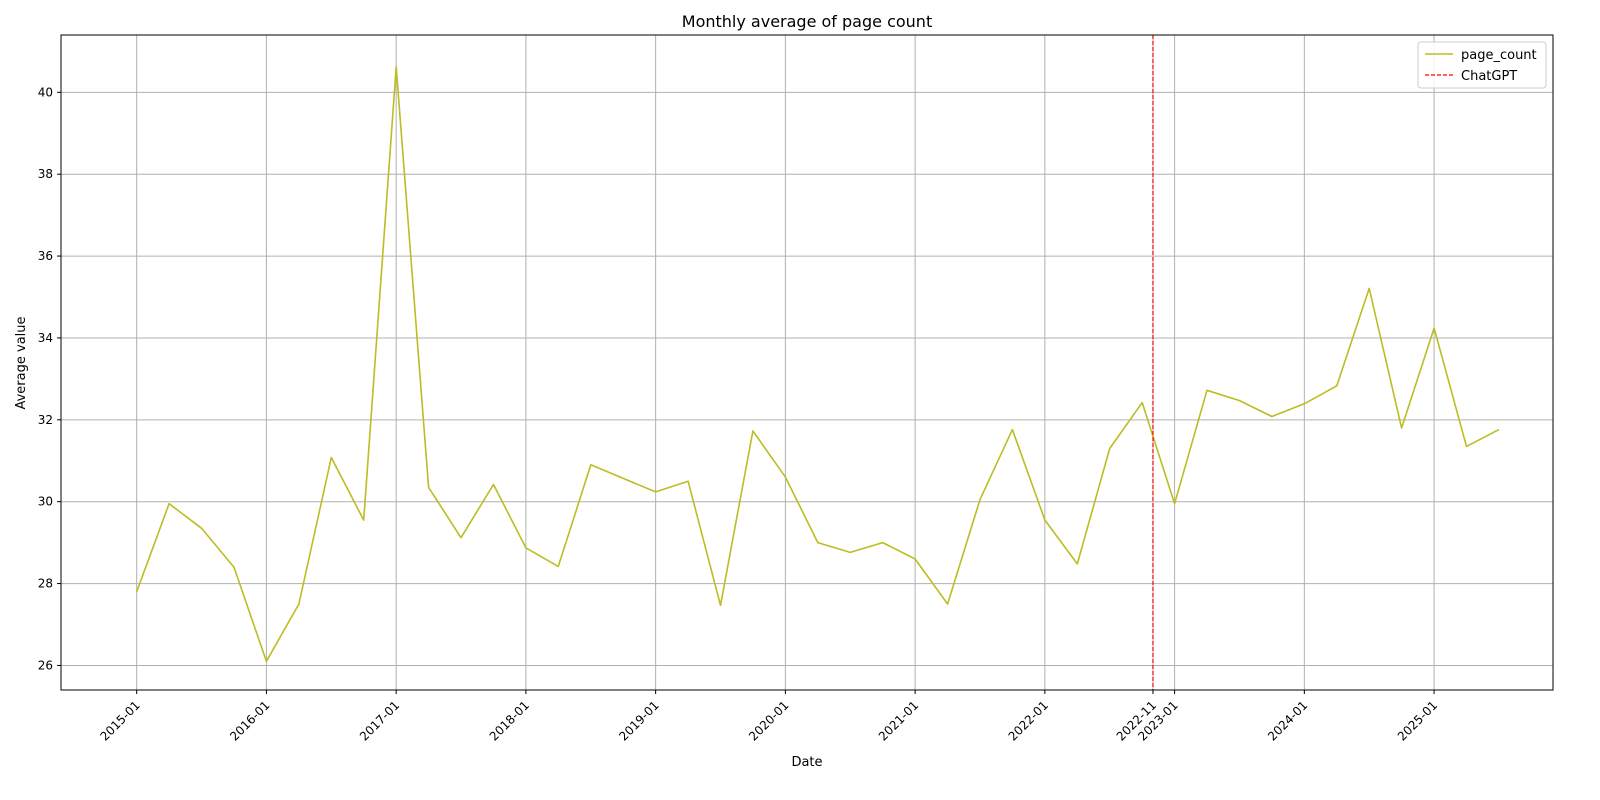 The width and height of the screenshot is (1600, 800). Describe the element at coordinates (379, 720) in the screenshot. I see `x-tick-label: 2017-01` at that location.